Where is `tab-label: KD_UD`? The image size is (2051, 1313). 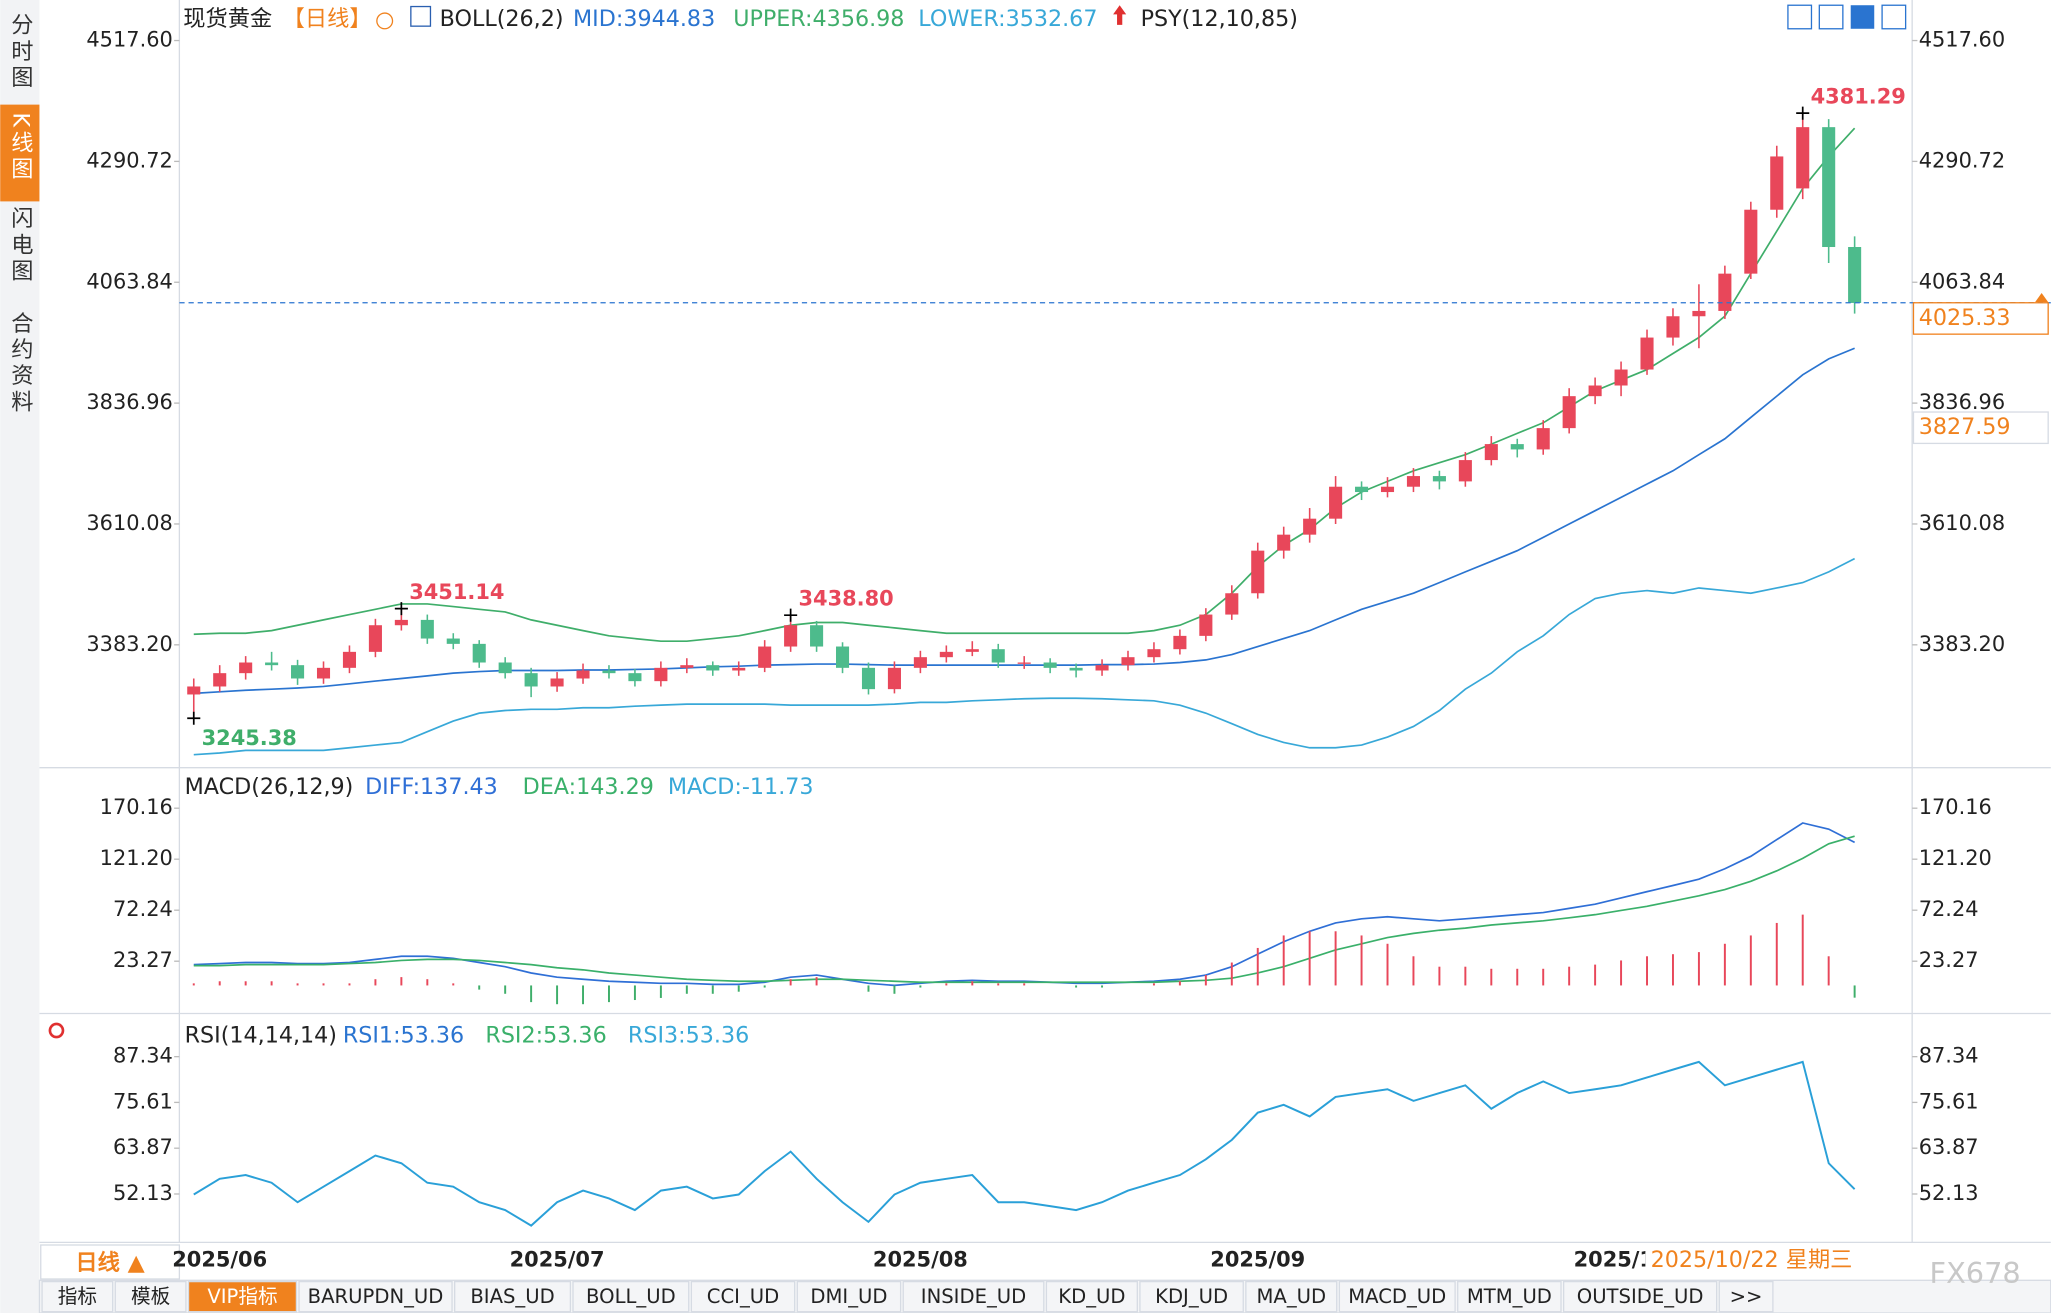
tab-label: KD_UD is located at coordinates (1091, 1296).